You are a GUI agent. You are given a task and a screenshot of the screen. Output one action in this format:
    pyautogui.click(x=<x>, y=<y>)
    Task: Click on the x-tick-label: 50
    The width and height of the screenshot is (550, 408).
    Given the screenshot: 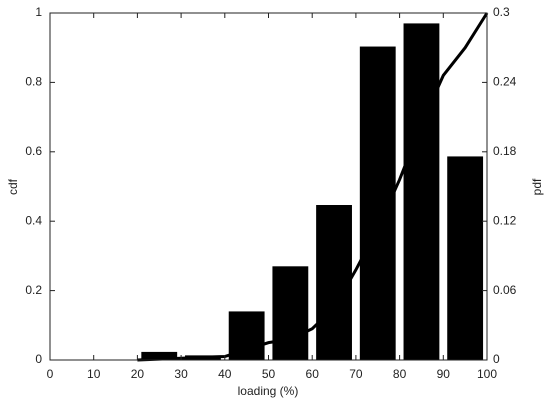 What is the action you would take?
    pyautogui.click(x=269, y=374)
    